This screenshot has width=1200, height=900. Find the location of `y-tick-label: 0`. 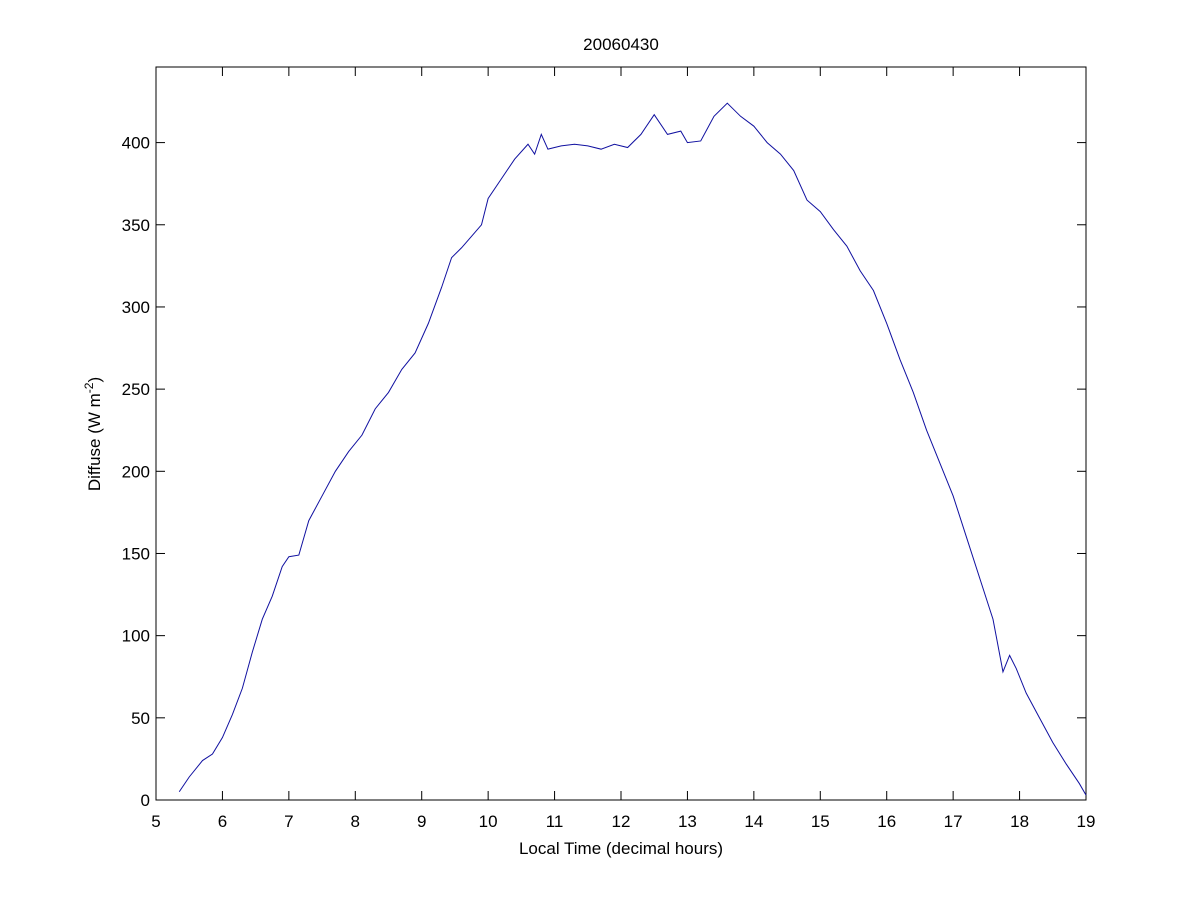

y-tick-label: 0 is located at coordinates (145, 800).